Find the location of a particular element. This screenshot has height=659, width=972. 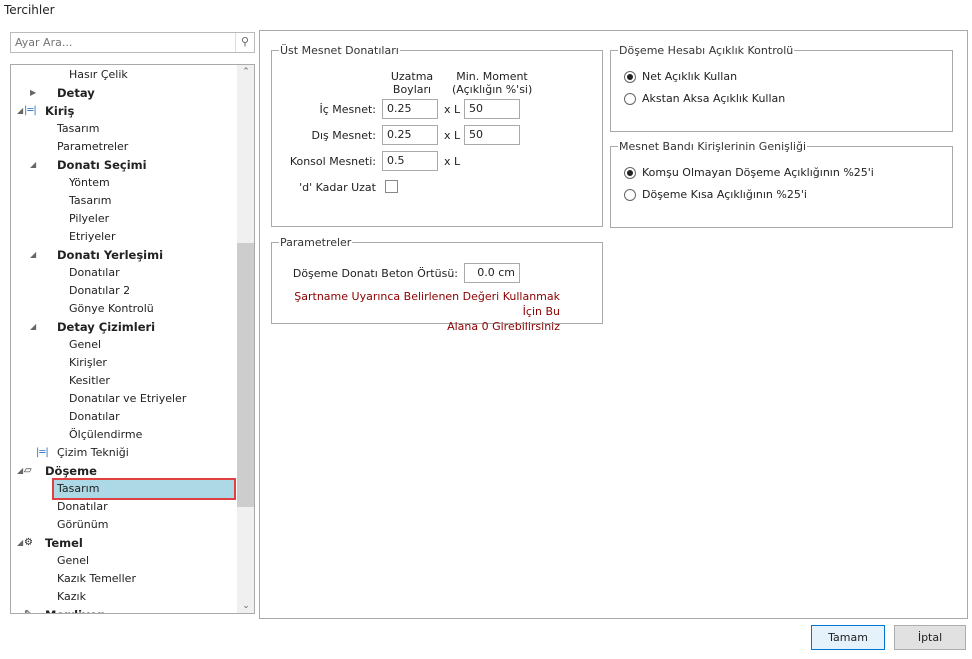

net-aciklik-label: Net Açıklık Kullan is located at coordinates (690, 76).